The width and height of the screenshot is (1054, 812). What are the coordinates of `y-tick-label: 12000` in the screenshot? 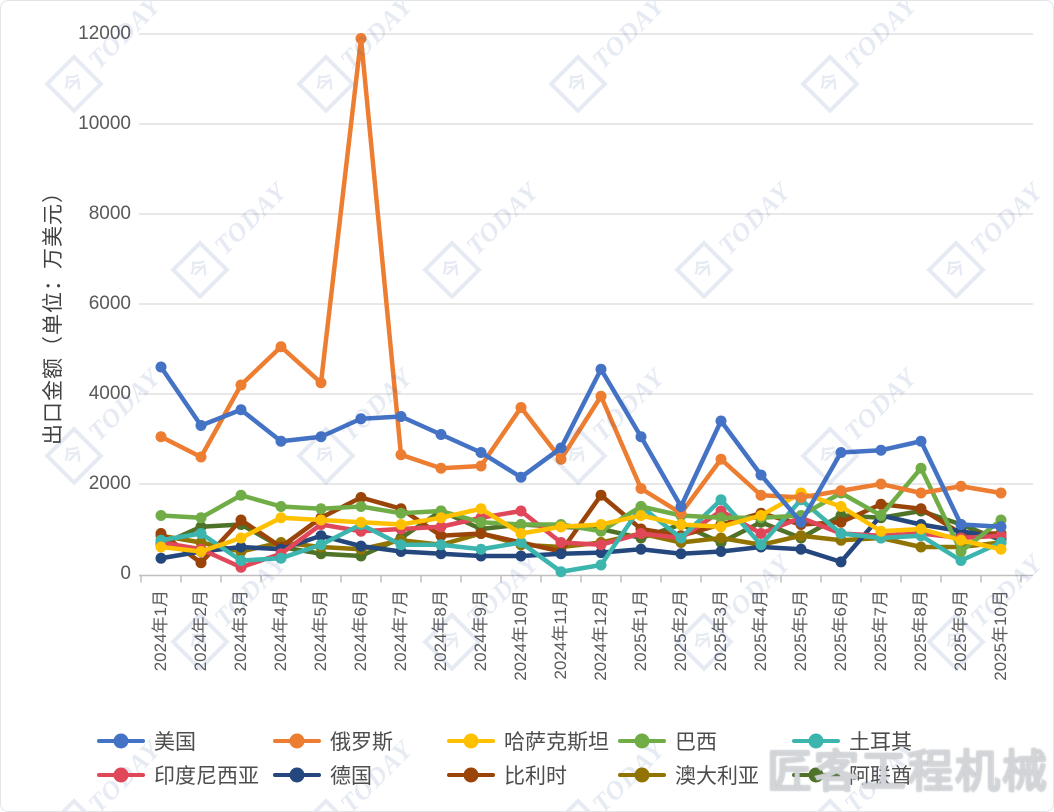 It's located at (104, 33).